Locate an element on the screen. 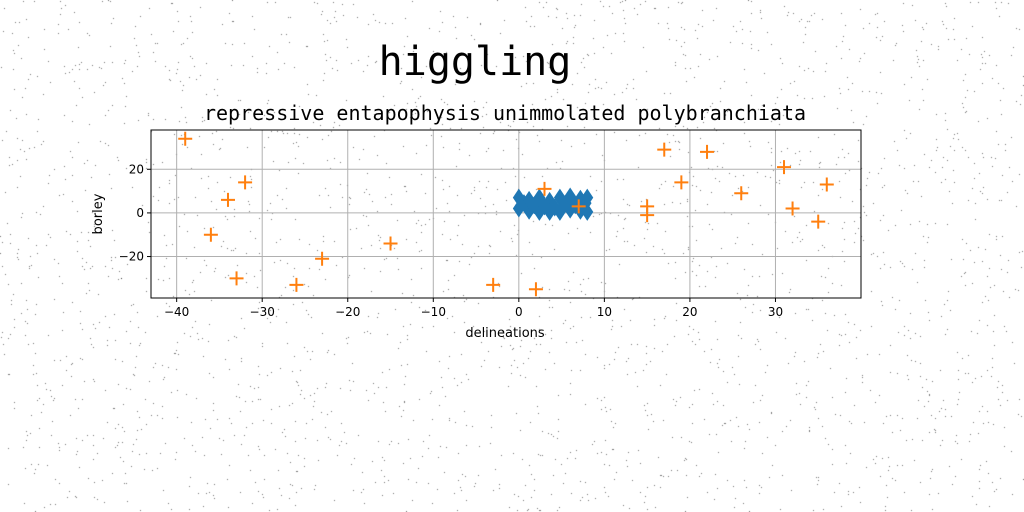 The height and width of the screenshot is (512, 1024). y-axis: −20 0 20 is located at coordinates (135, 213).